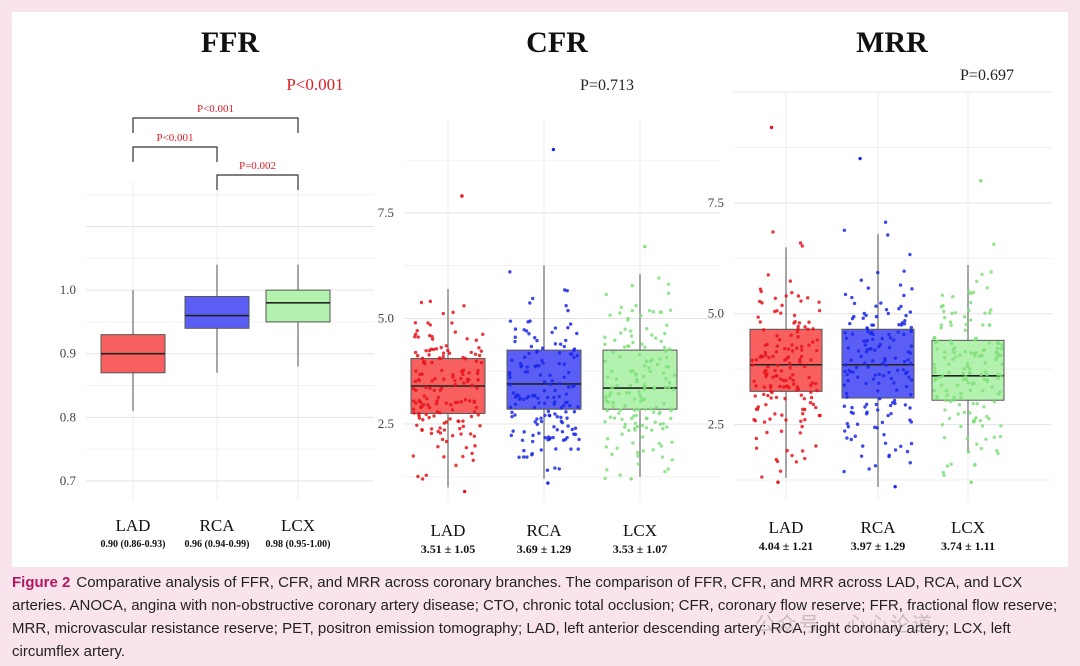 The image size is (1080, 666). What do you see at coordinates (68, 480) in the screenshot?
I see `ffr-ytick-label: 0.7` at bounding box center [68, 480].